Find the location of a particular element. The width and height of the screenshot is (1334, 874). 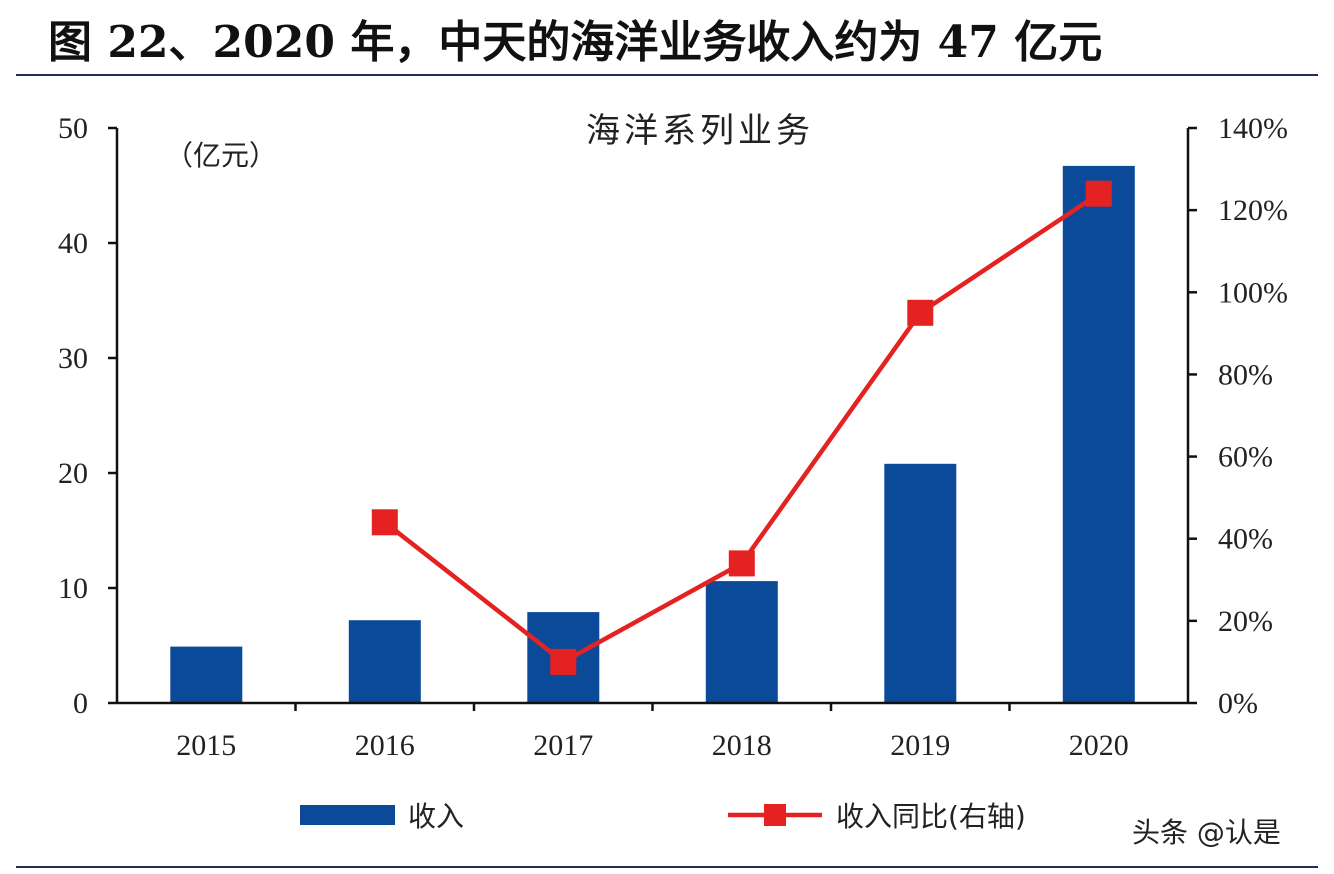

title-divider is located at coordinates (667, 75).